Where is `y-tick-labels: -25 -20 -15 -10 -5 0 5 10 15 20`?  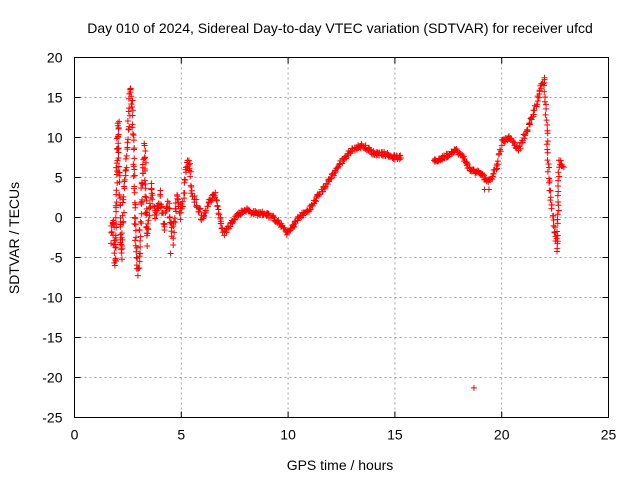
y-tick-labels: -25 -20 -15 -10 -5 0 5 10 15 20 is located at coordinates (52, 238).